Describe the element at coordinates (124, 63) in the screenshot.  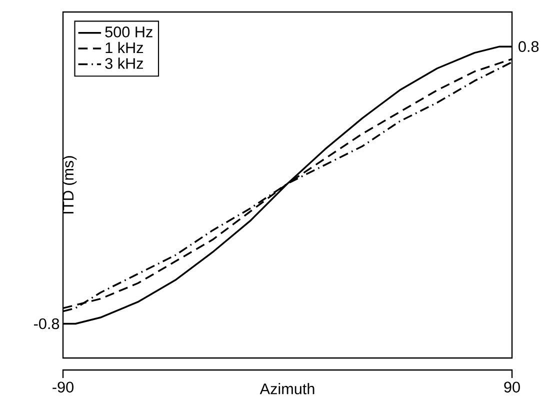
I see `legend-label: 3 kHz` at that location.